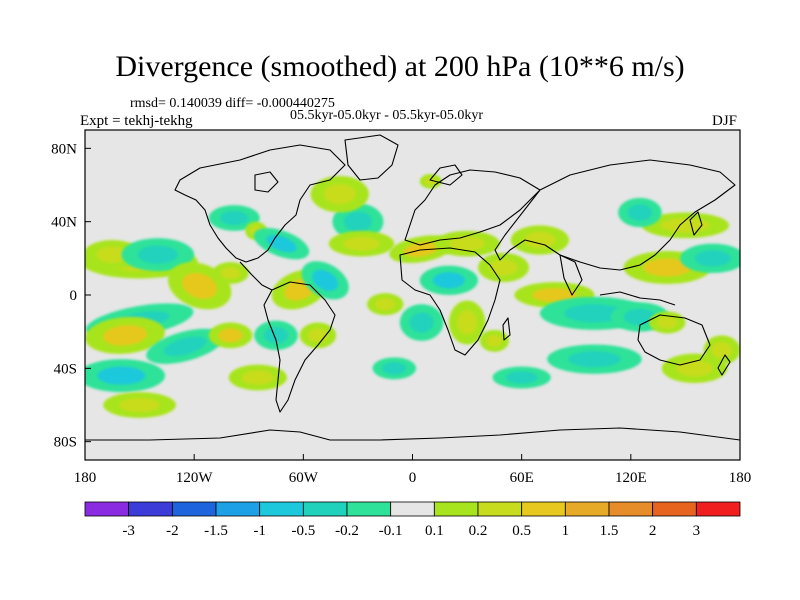 The height and width of the screenshot is (600, 800). Describe the element at coordinates (304, 478) in the screenshot. I see `x-tick-label: 60W` at that location.